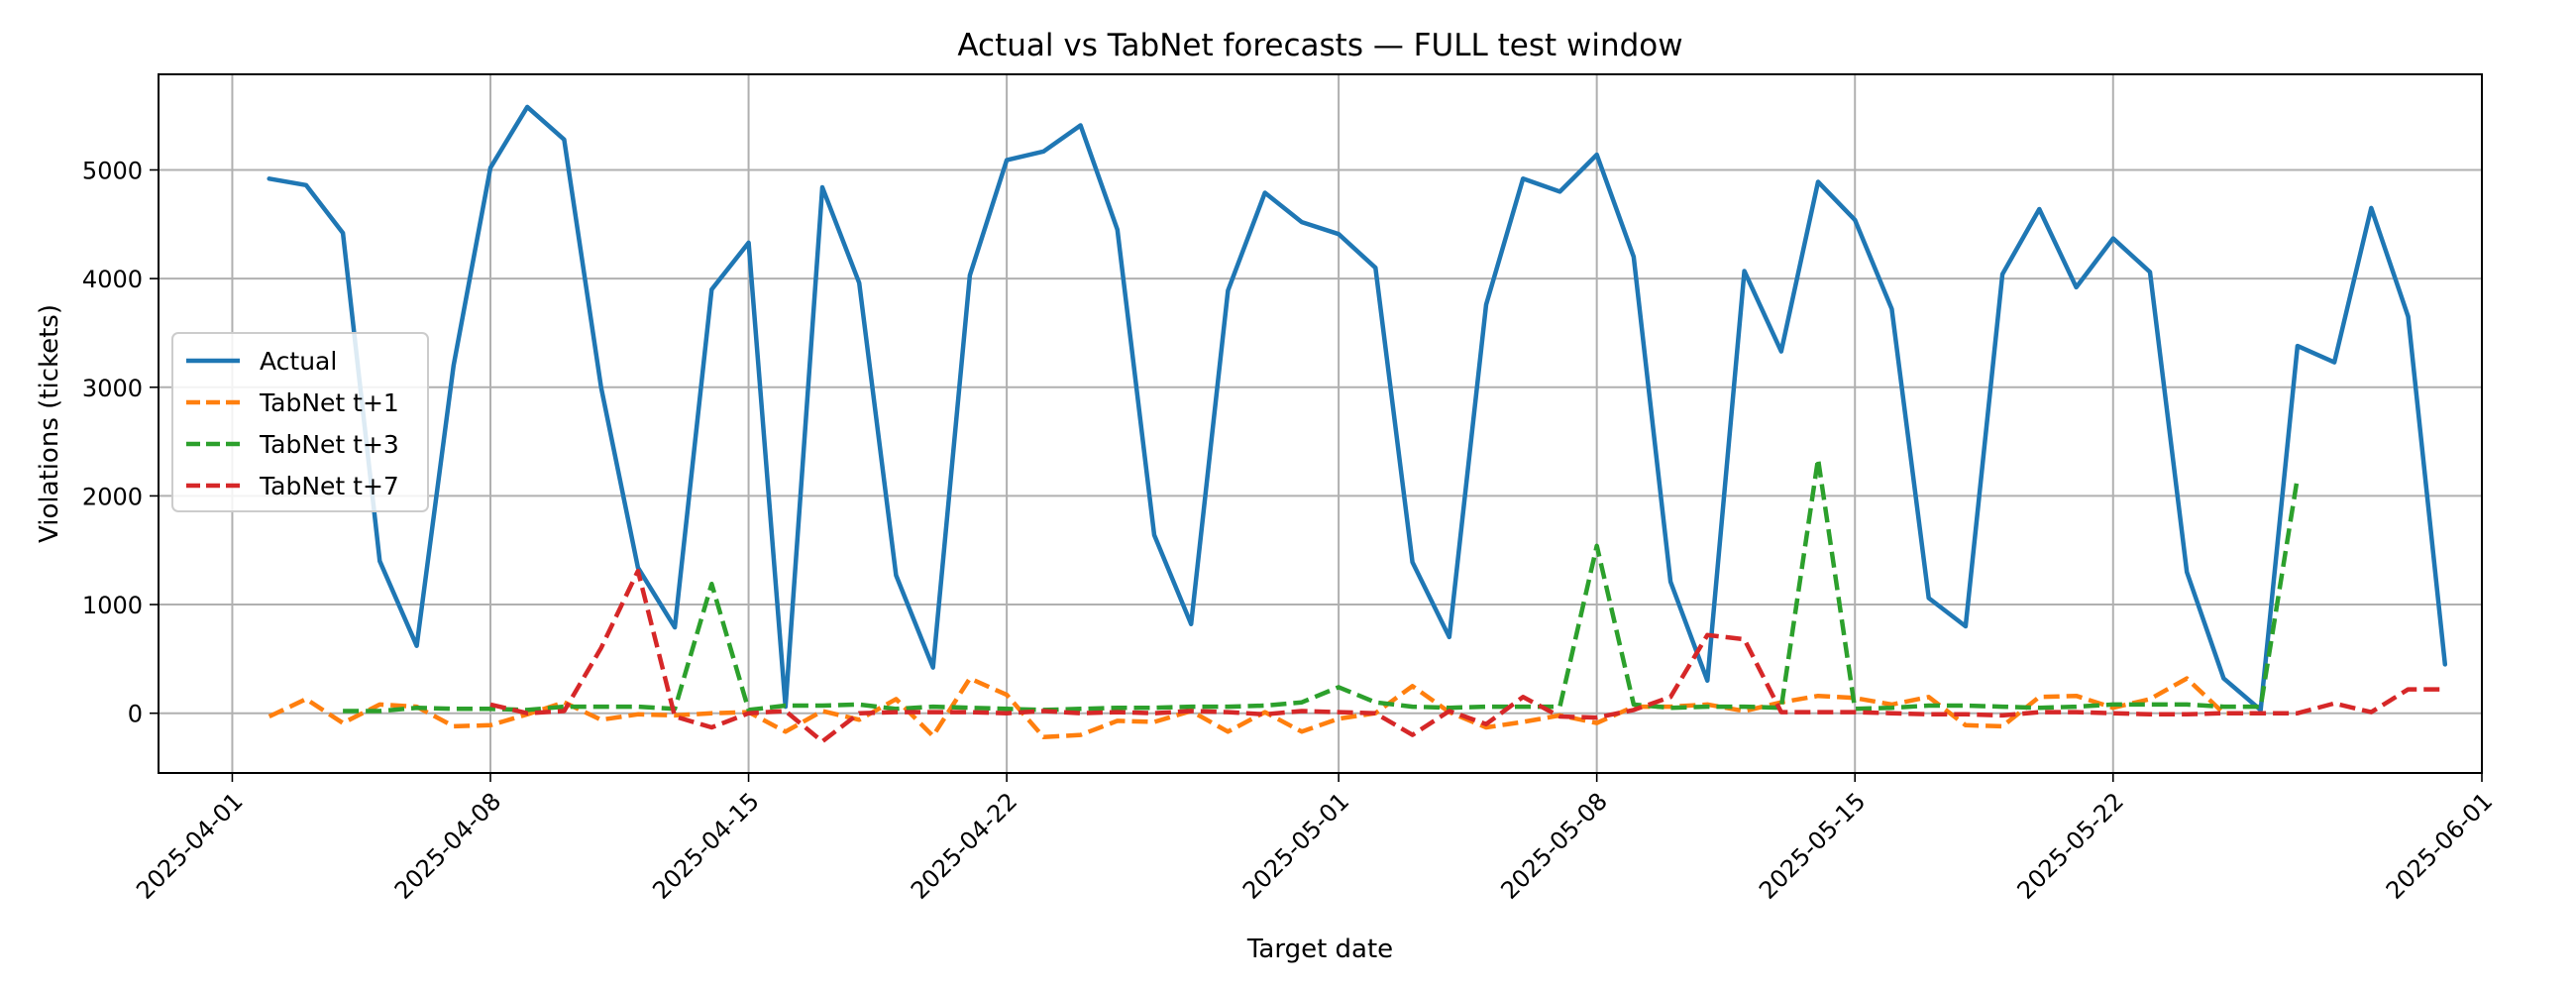 The image size is (2576, 991). Describe the element at coordinates (112, 605) in the screenshot. I see `y-tick-label: 1000` at that location.